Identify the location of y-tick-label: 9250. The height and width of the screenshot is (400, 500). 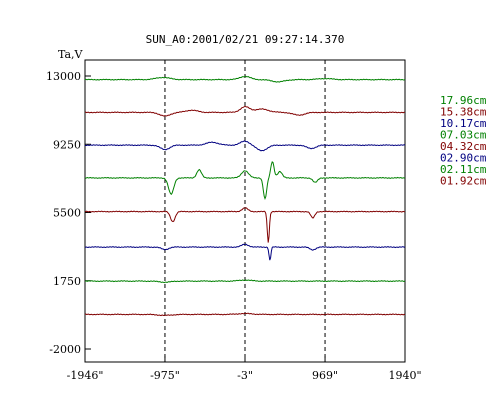
(67, 144).